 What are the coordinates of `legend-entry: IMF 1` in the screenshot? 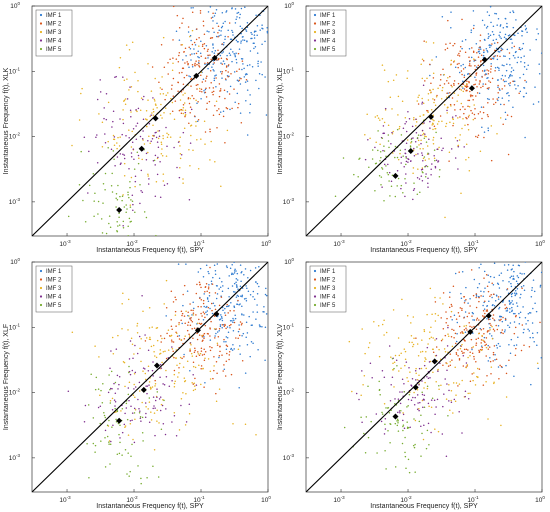 It's located at (54, 16).